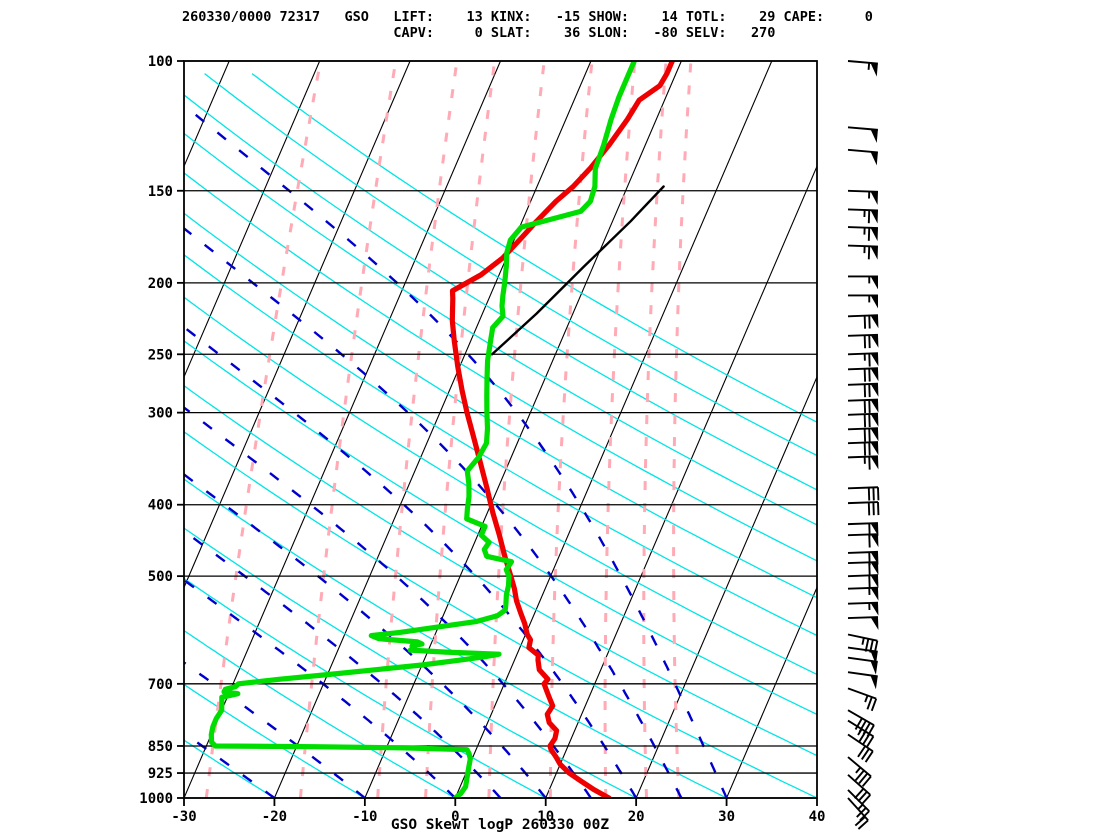  Describe the element at coordinates (577, 270) in the screenshot. I see `parcel-trace` at that location.